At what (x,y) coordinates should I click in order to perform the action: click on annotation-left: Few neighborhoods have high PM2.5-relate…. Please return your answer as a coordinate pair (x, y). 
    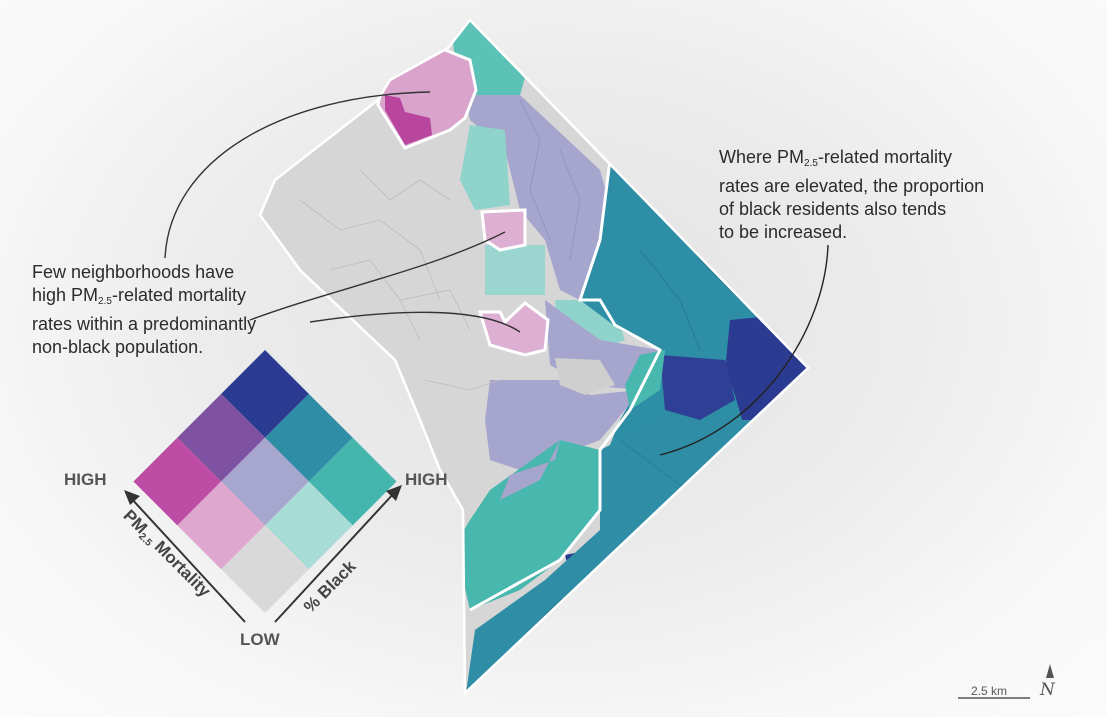
    Looking at the image, I should click on (144, 310).